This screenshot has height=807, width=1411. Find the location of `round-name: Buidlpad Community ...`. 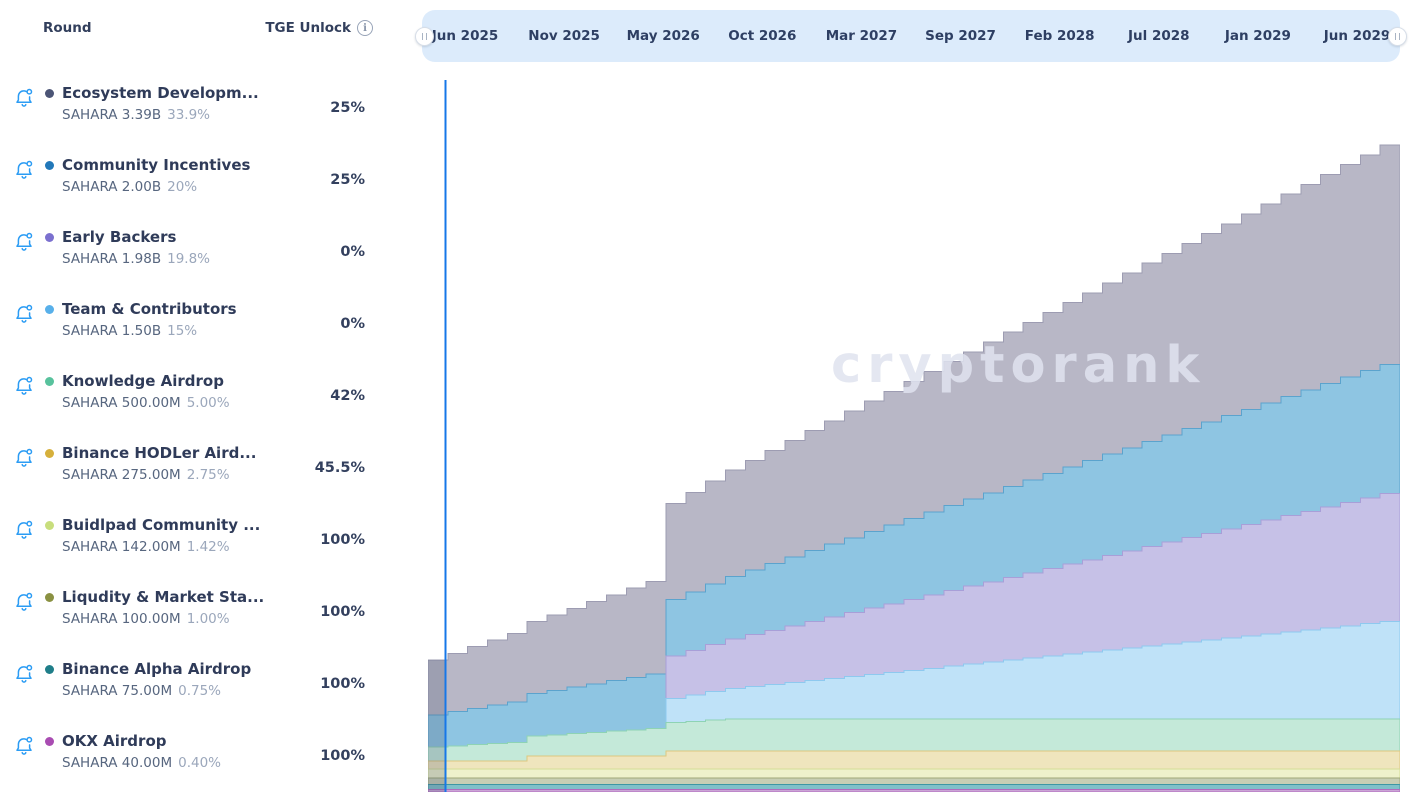

round-name: Buidlpad Community ... is located at coordinates (161, 525).